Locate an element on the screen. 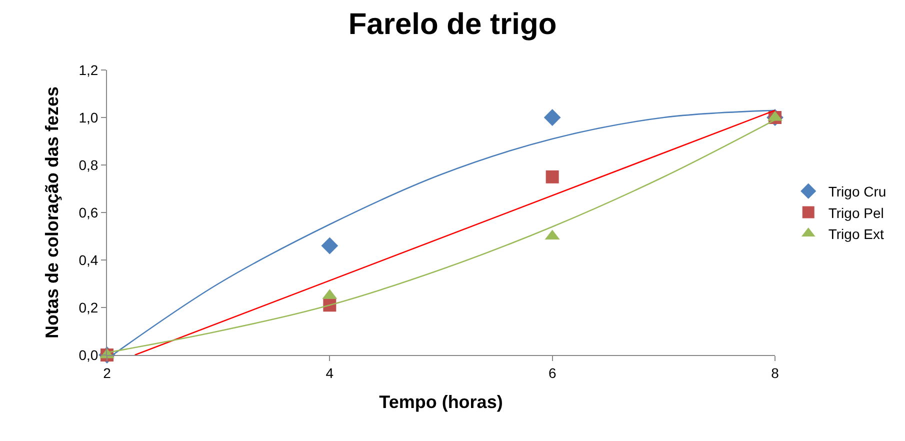  y-tick-label: 0,6 is located at coordinates (88, 212).